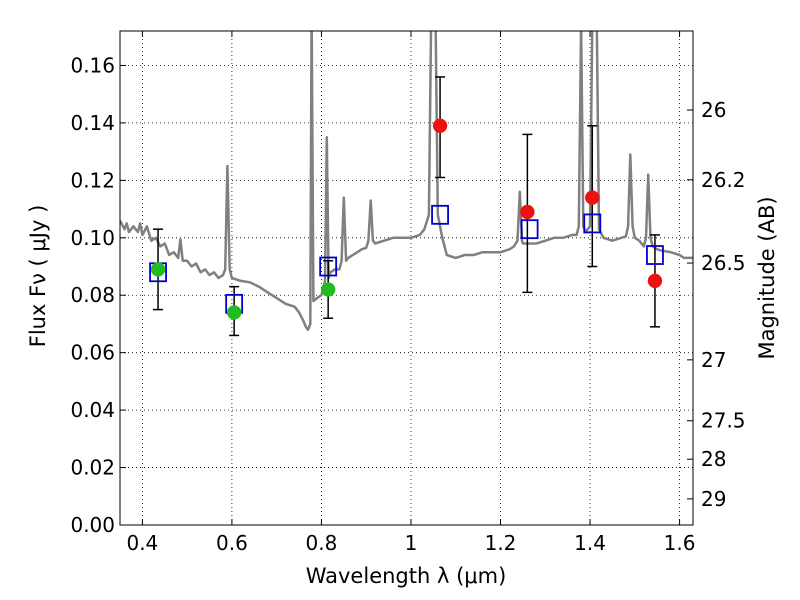  Describe the element at coordinates (680, 543) in the screenshot. I see `x-tick-label: 1.6` at that location.